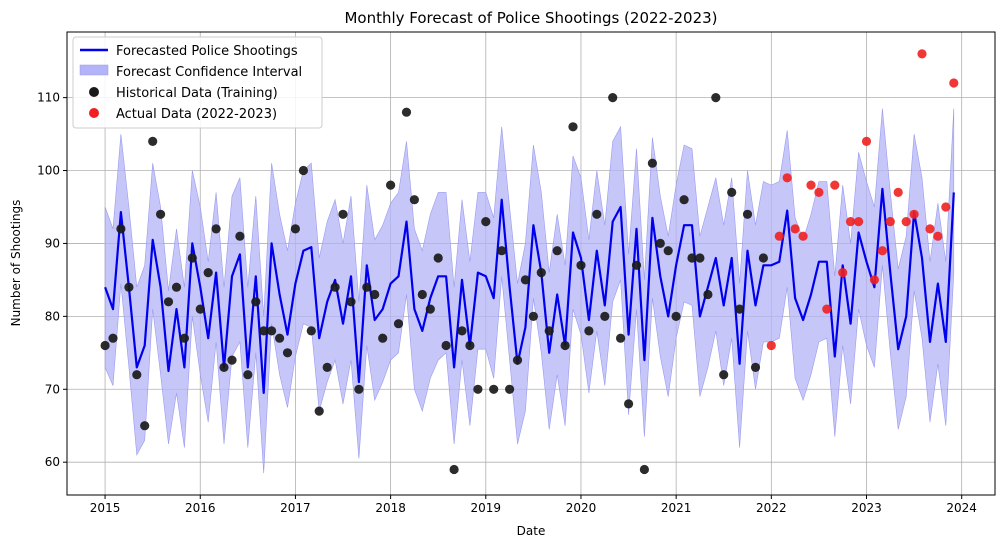  What do you see at coordinates (581, 508) in the screenshot?
I see `x-tick-label: 2020` at bounding box center [581, 508].